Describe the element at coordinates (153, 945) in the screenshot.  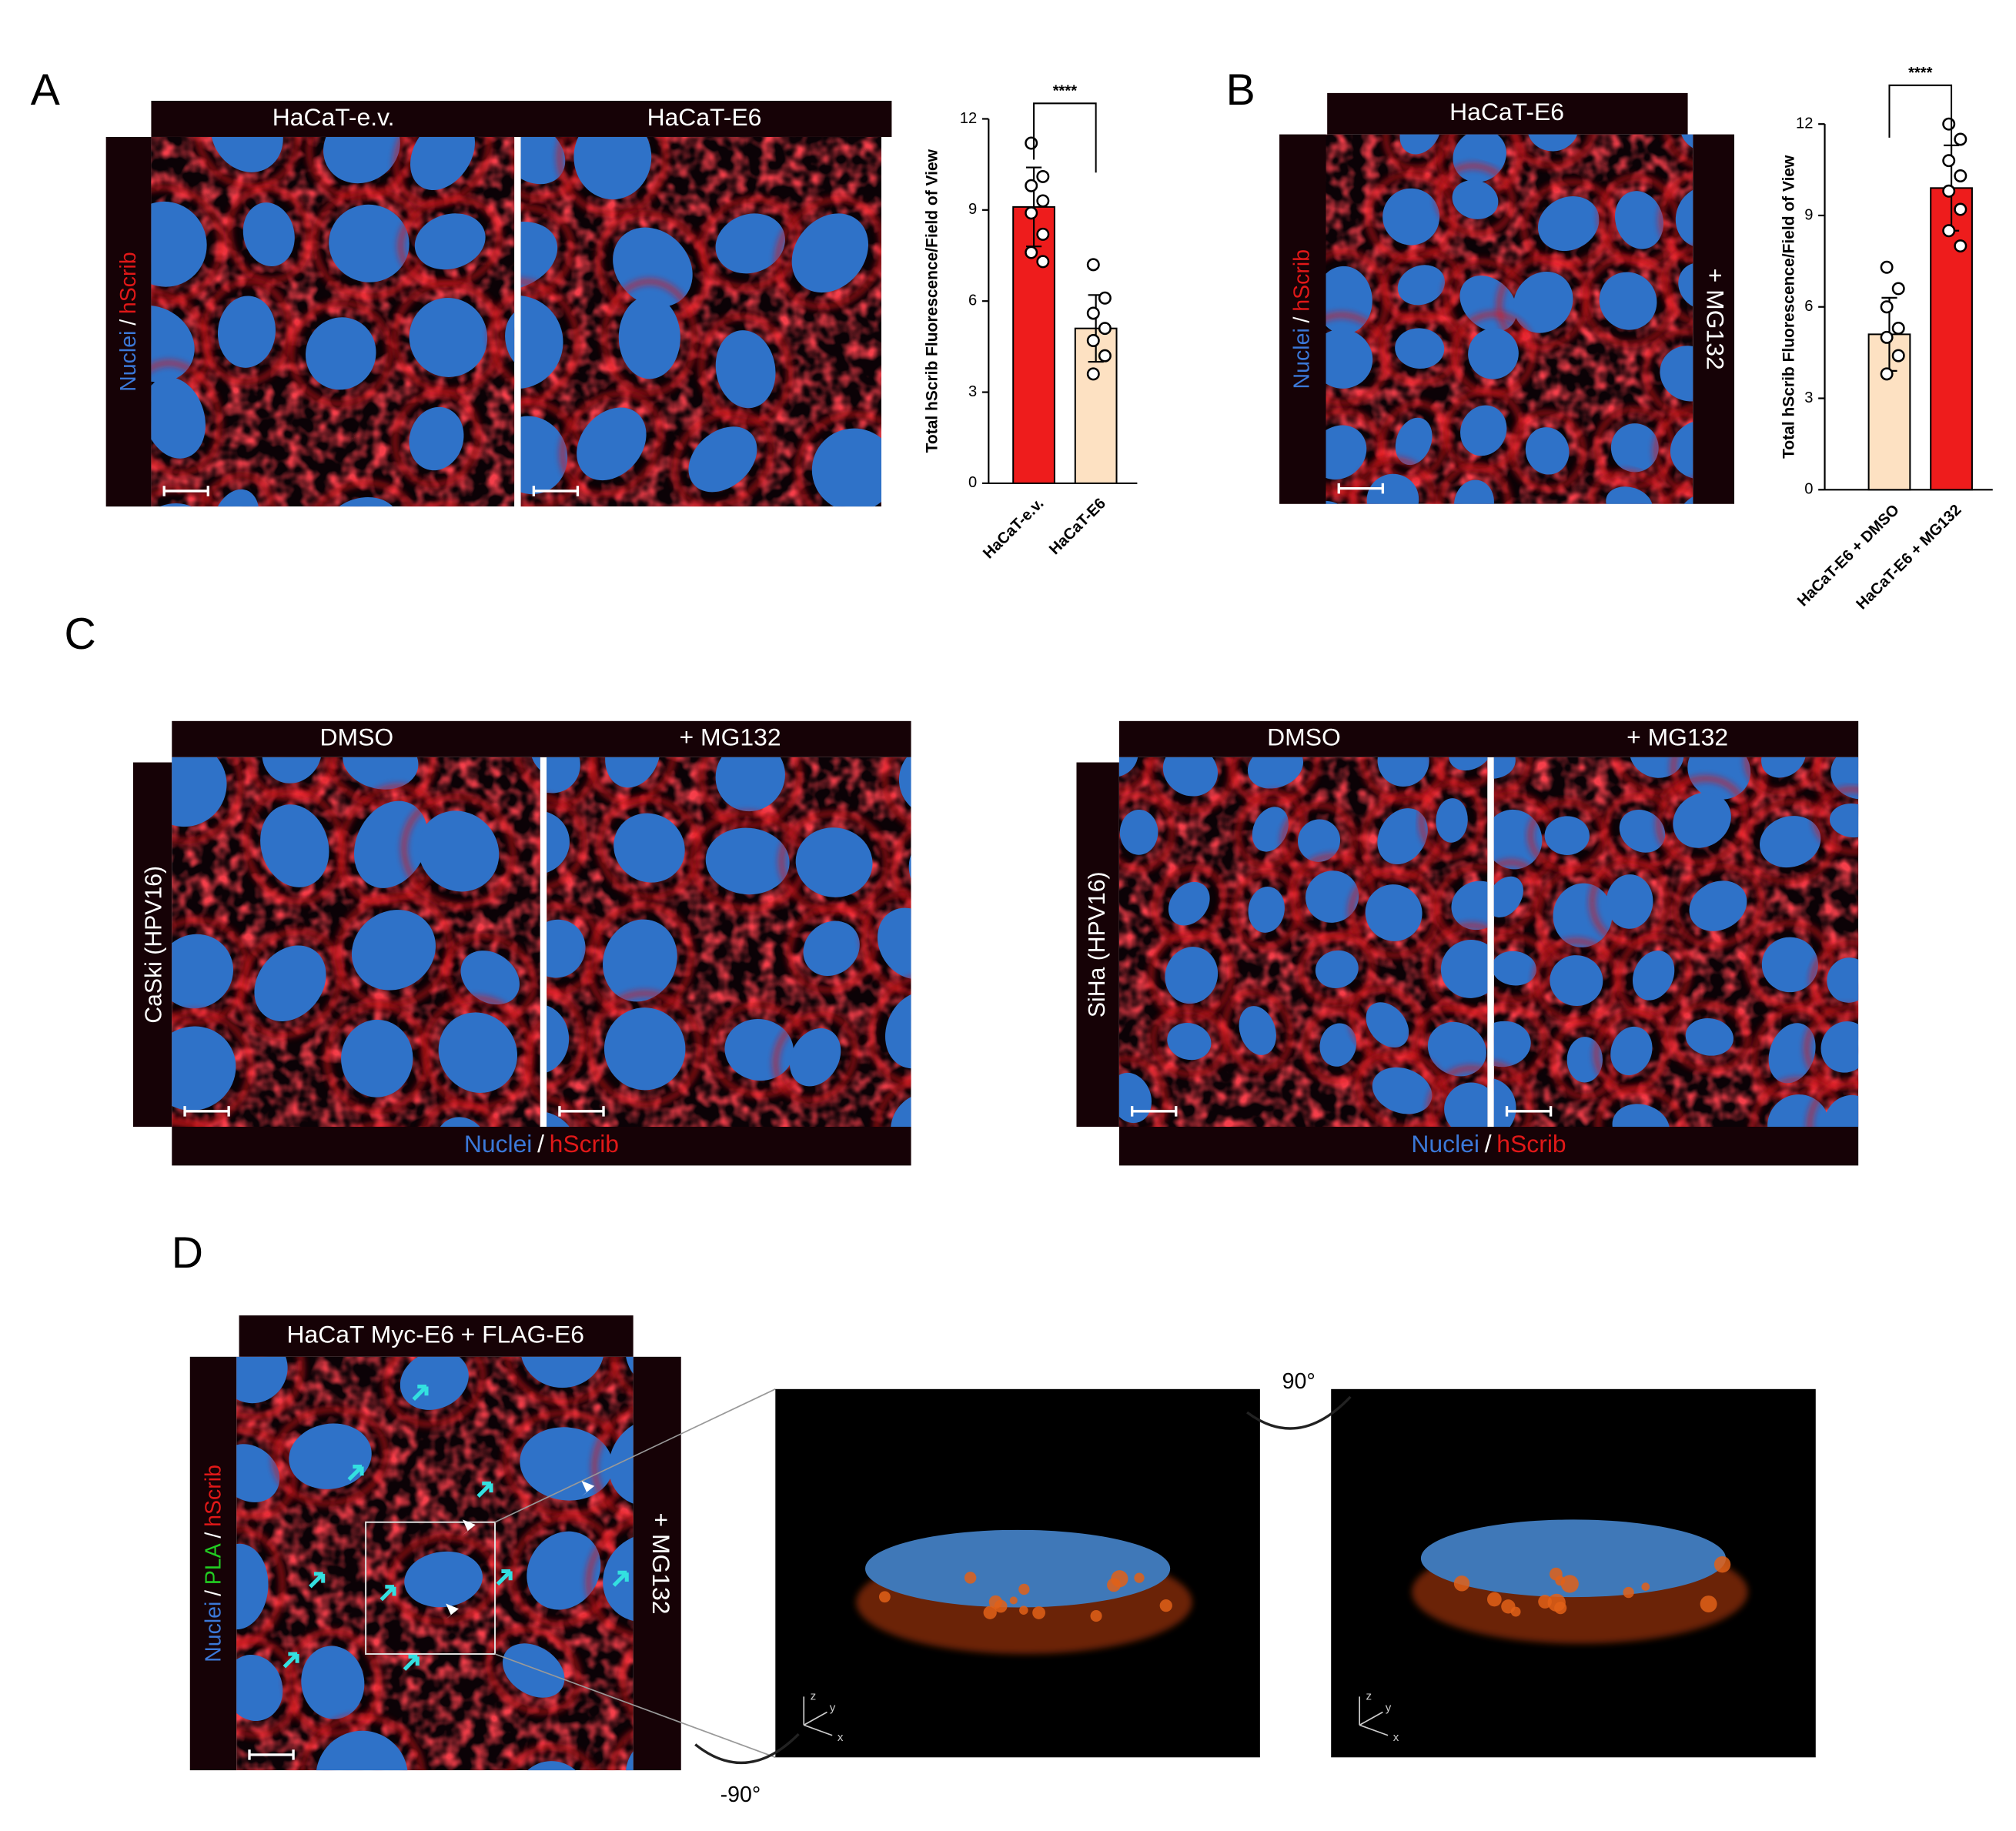
I see `label: CaSki (HPV16)` at that location.